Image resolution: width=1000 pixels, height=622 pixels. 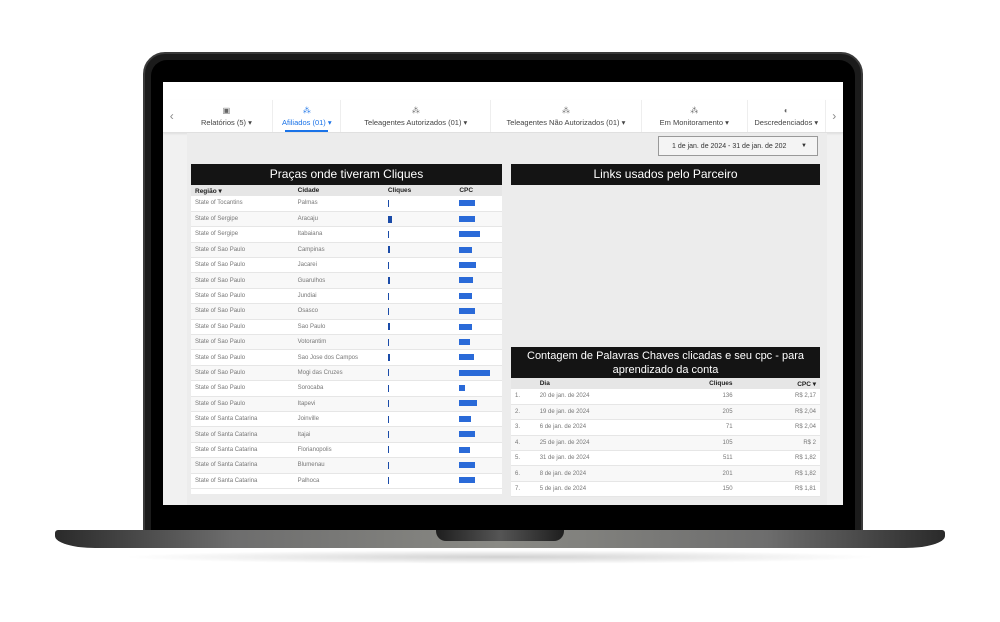 I want to click on table-row: State of Sao Paulo Sorocaba, so click(x=346, y=388).